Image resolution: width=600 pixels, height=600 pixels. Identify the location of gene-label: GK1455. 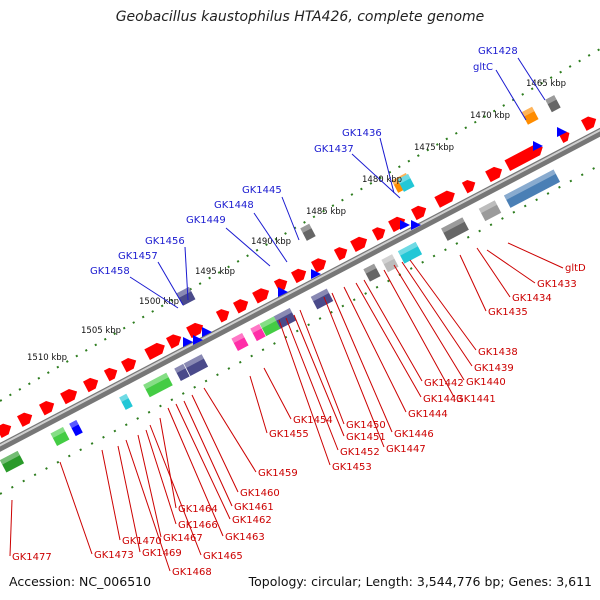
(289, 434).